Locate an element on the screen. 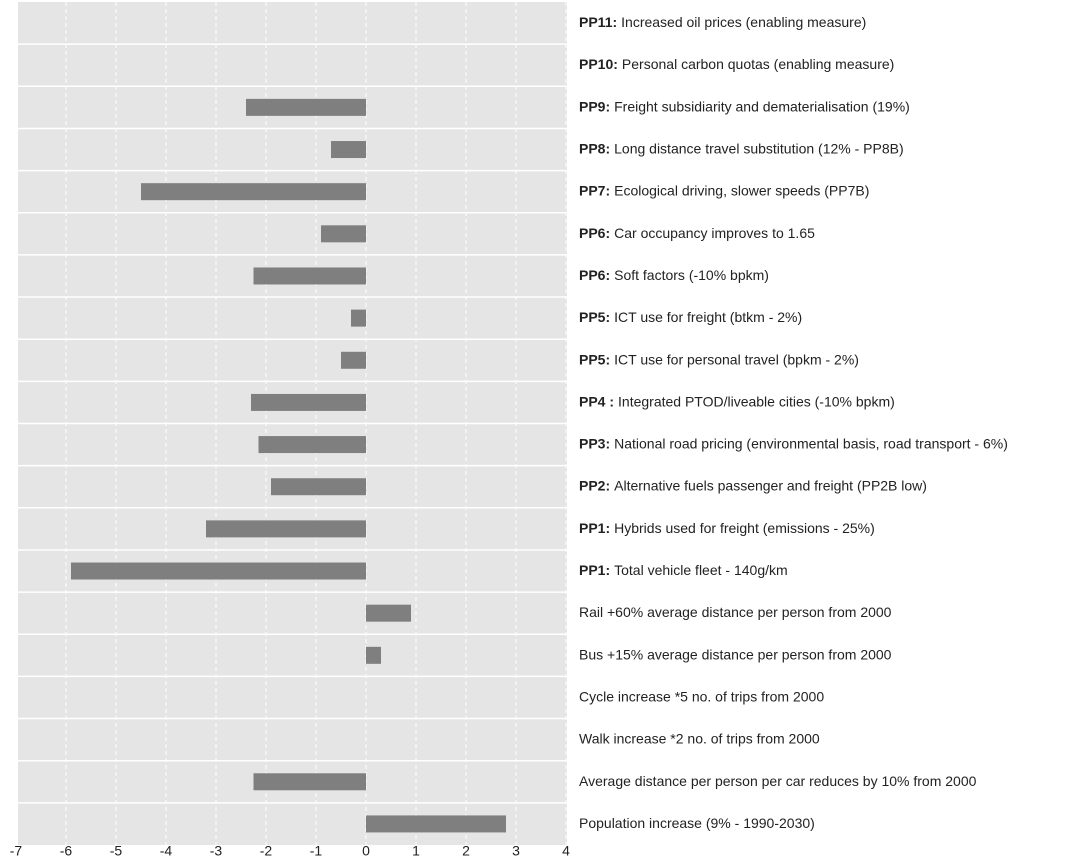 The image size is (1084, 863). x-tick-label: -6 is located at coordinates (66, 850).